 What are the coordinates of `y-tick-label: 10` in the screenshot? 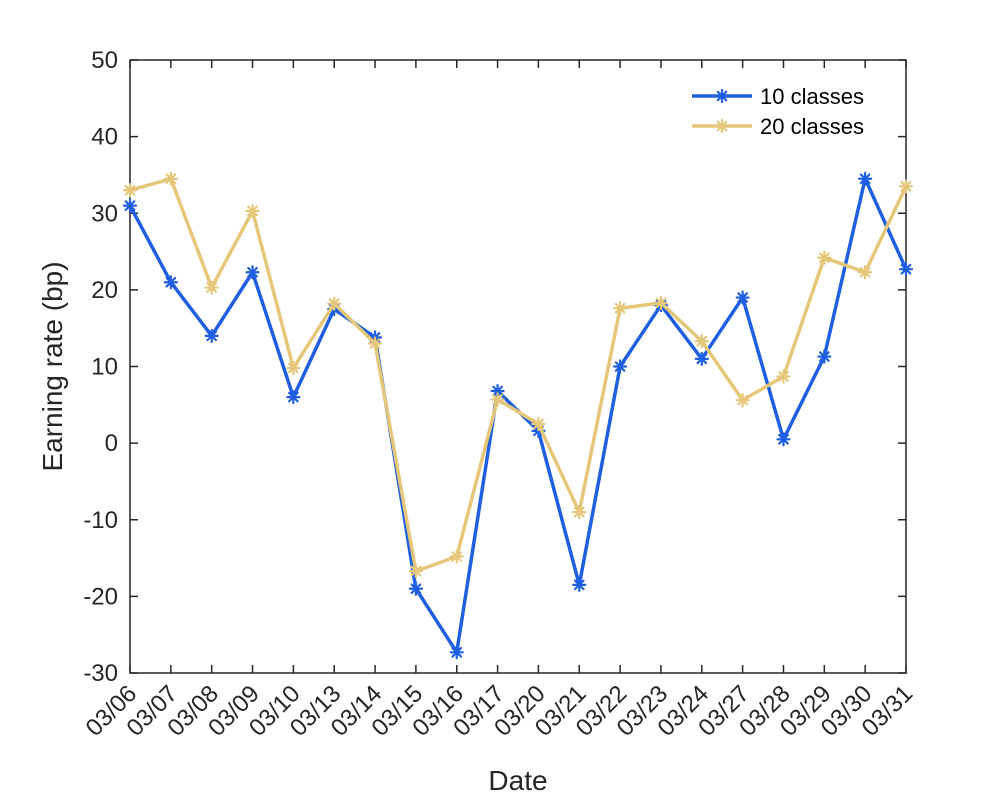 It's located at (104, 367).